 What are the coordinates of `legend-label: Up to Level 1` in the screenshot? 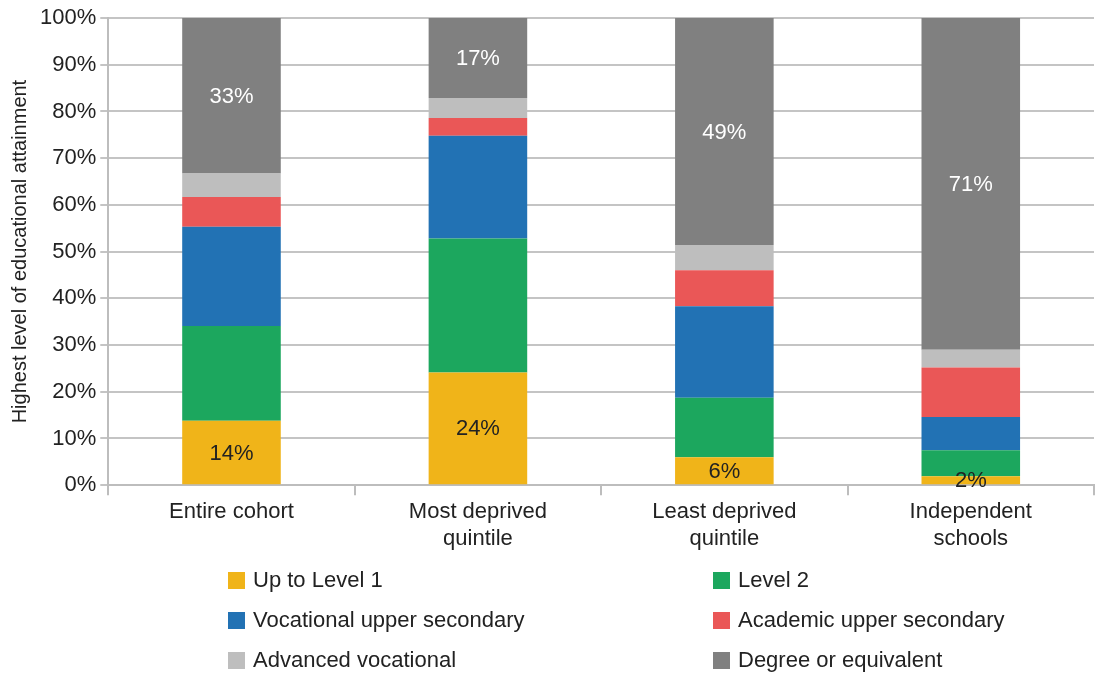 It's located at (318, 580).